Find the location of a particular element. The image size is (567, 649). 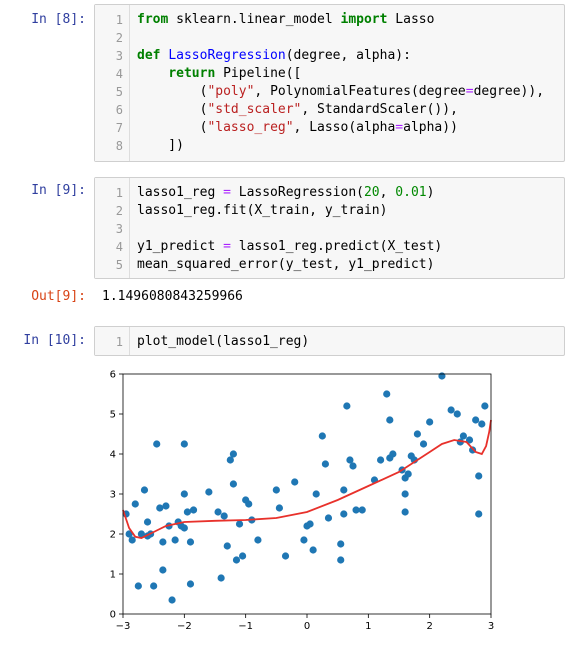

code-line: 3 def LassoRegression(degree, alpha): is located at coordinates (329, 56).